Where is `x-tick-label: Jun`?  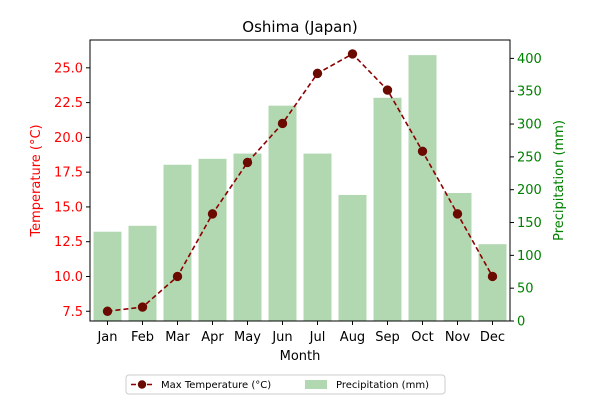 x-tick-label: Jun is located at coordinates (281, 337).